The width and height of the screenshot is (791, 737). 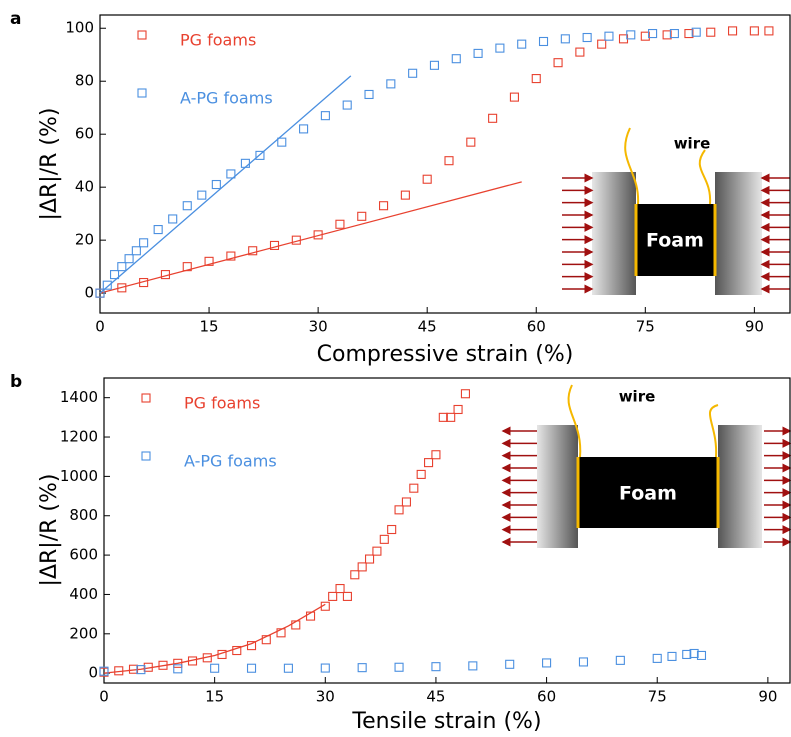 What do you see at coordinates (49, 530) in the screenshot?
I see `y-axis-label: |ΔR|/R (%)` at bounding box center [49, 530].